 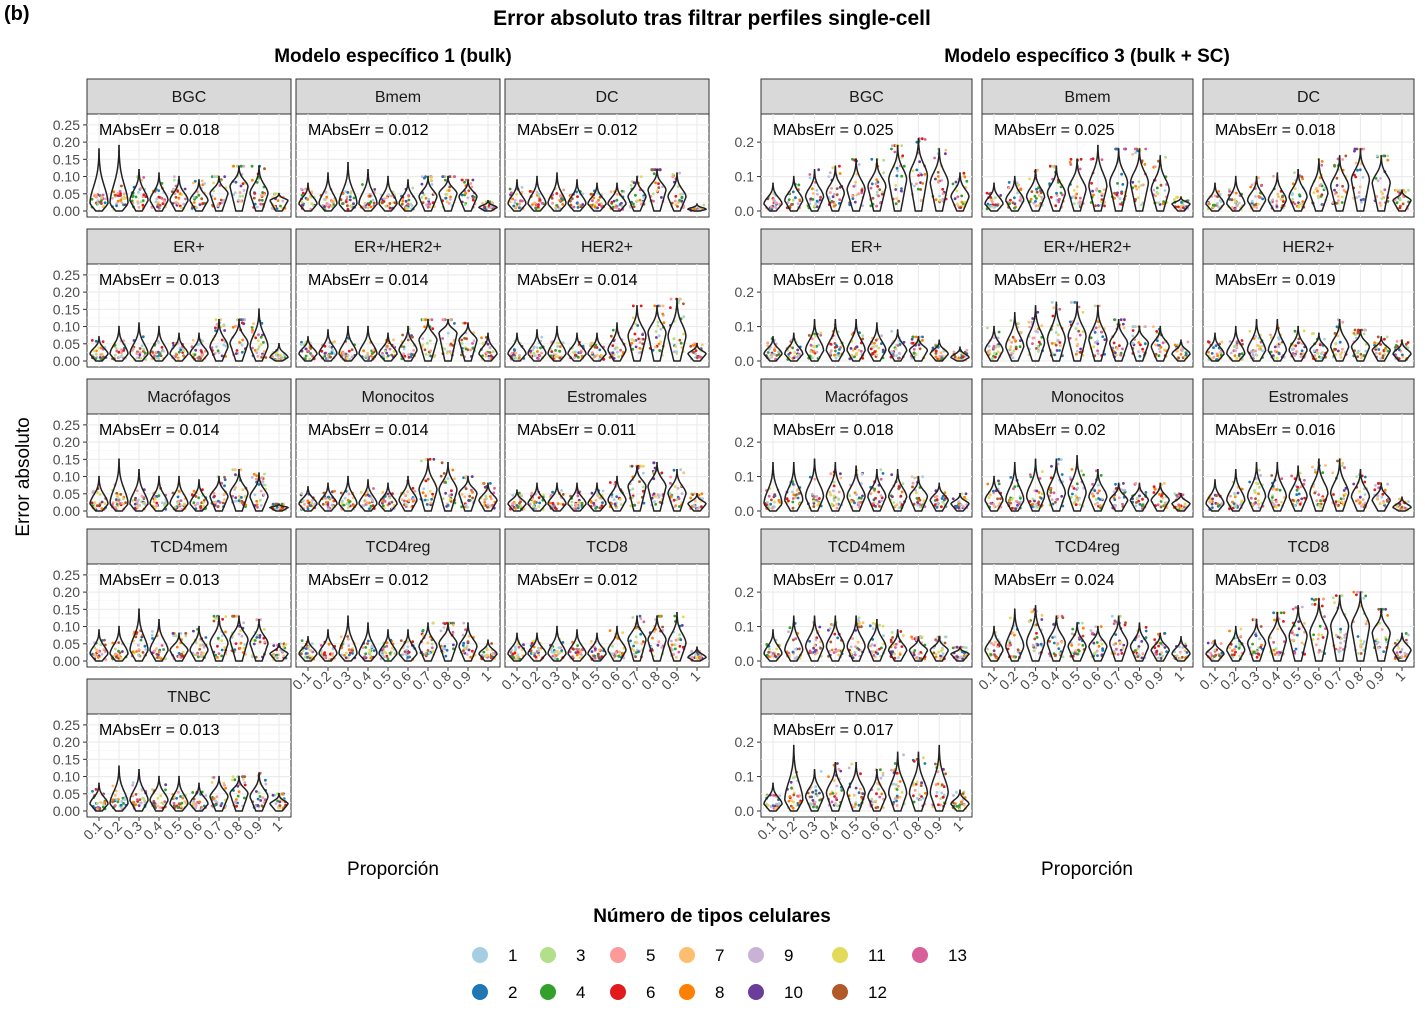 What do you see at coordinates (745, 177) in the screenshot?
I see `y-tick-label: 0.1` at bounding box center [745, 177].